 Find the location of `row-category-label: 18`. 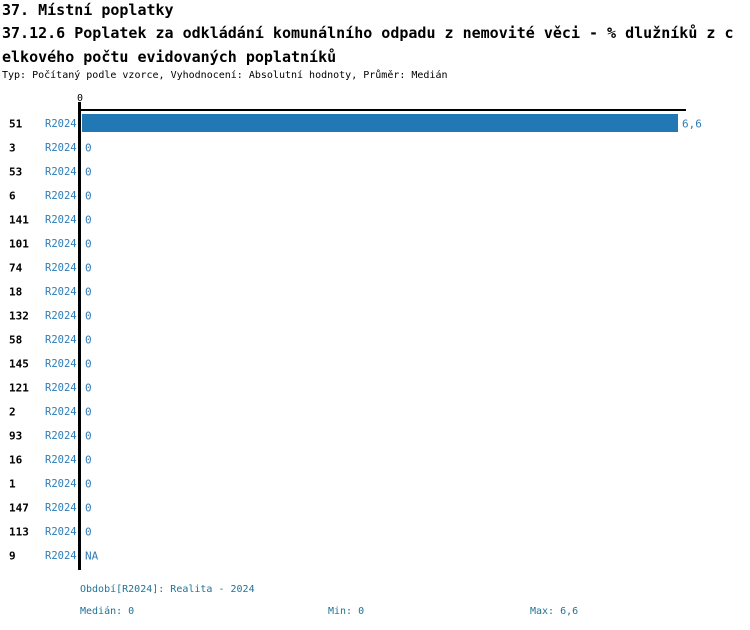

row-category-label: 18 is located at coordinates (16, 292).